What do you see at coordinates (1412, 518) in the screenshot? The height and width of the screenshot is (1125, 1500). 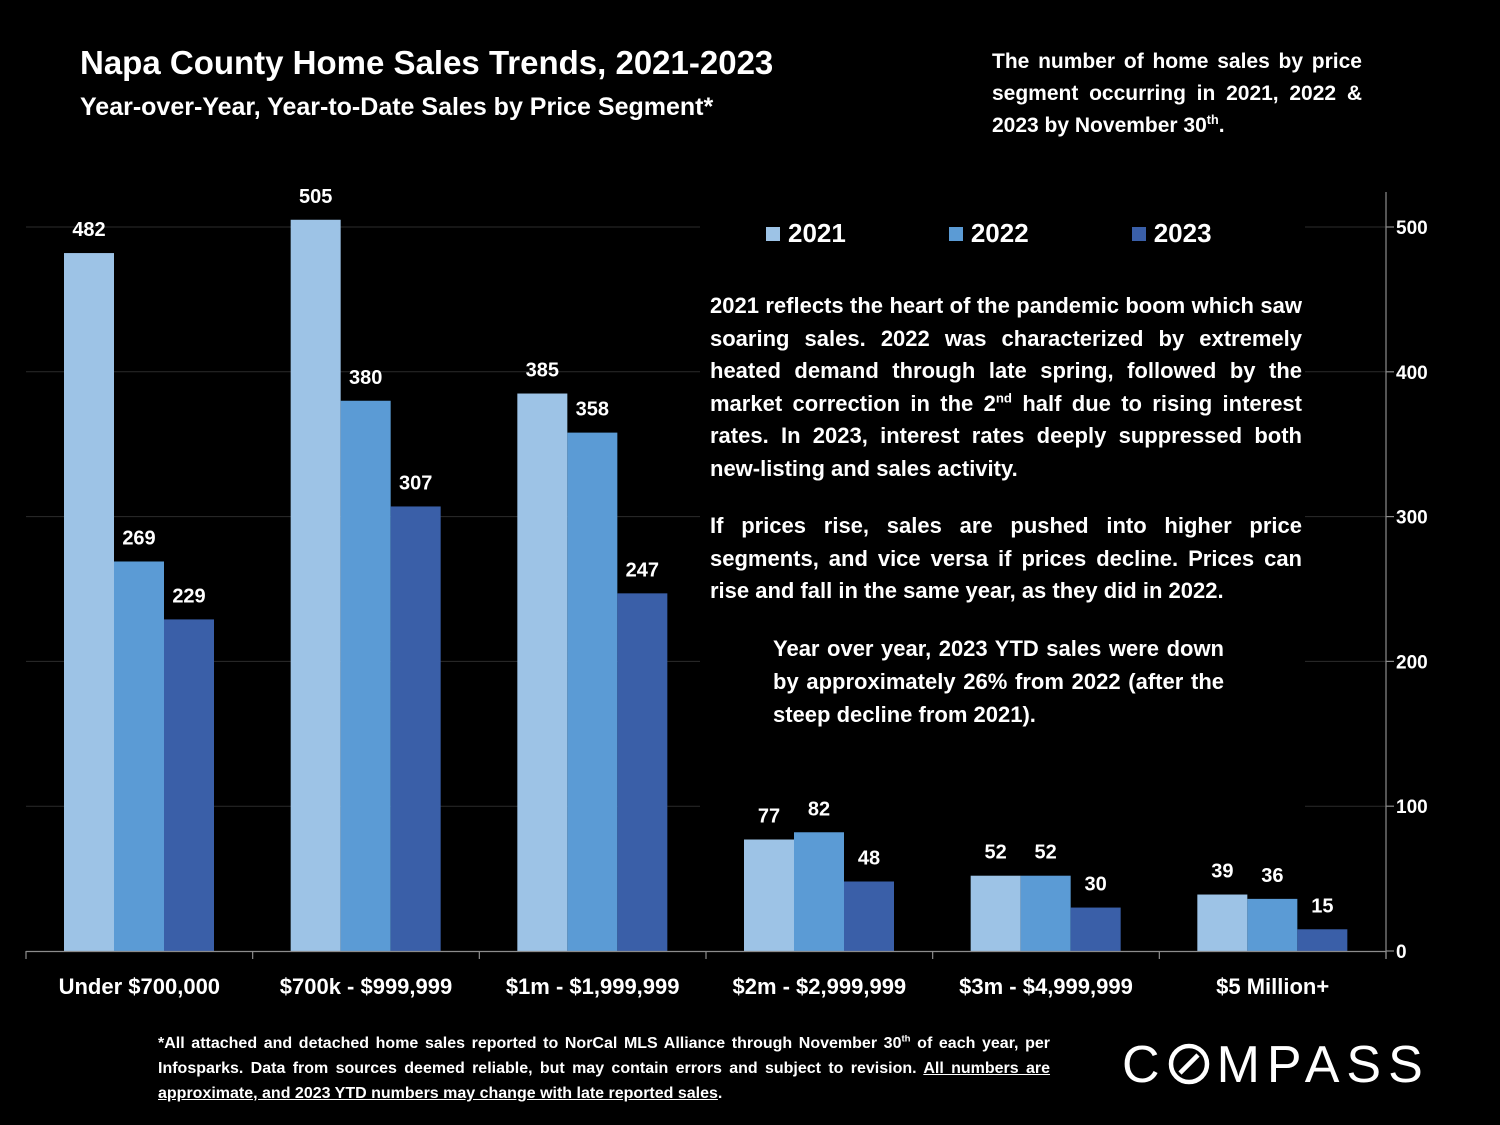 I see `y-tick-label-300: 300` at bounding box center [1412, 518].